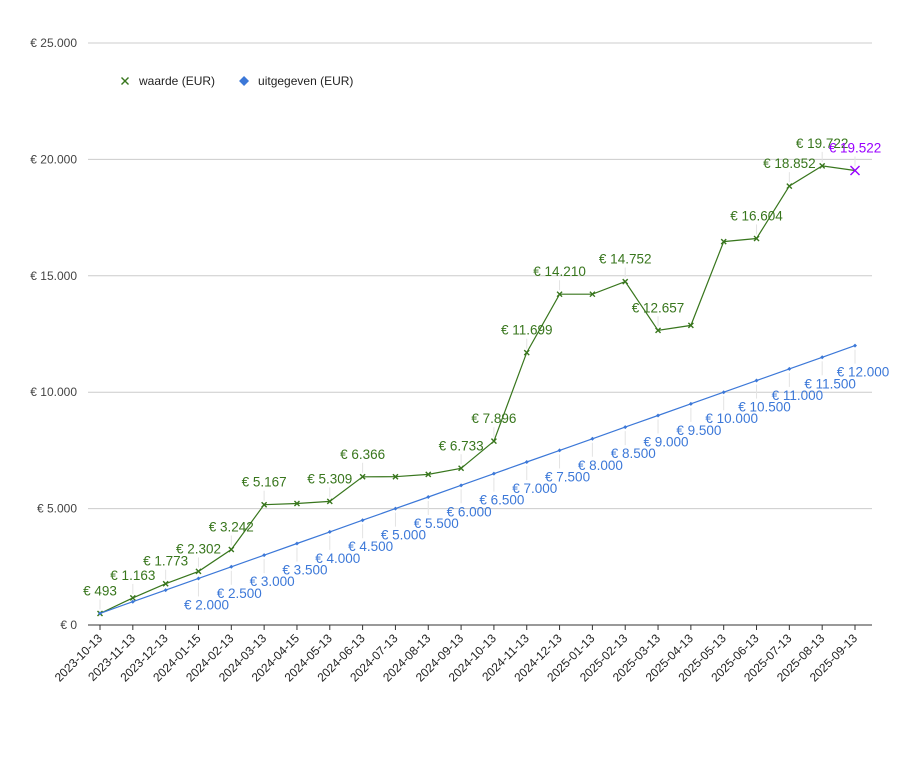 The width and height of the screenshot is (912, 774). Describe the element at coordinates (493, 418) in the screenshot. I see `data-label: € 7.896` at that location.